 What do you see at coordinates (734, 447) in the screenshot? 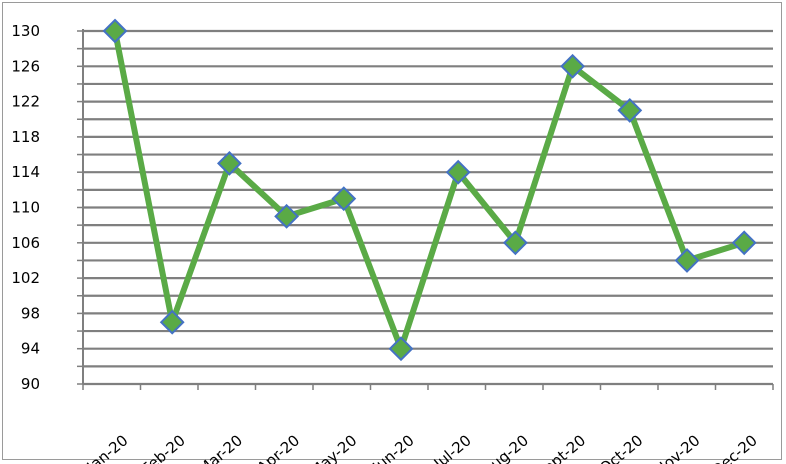
I see `x-tick-label-Dec-20: Dec-20` at bounding box center [734, 447].